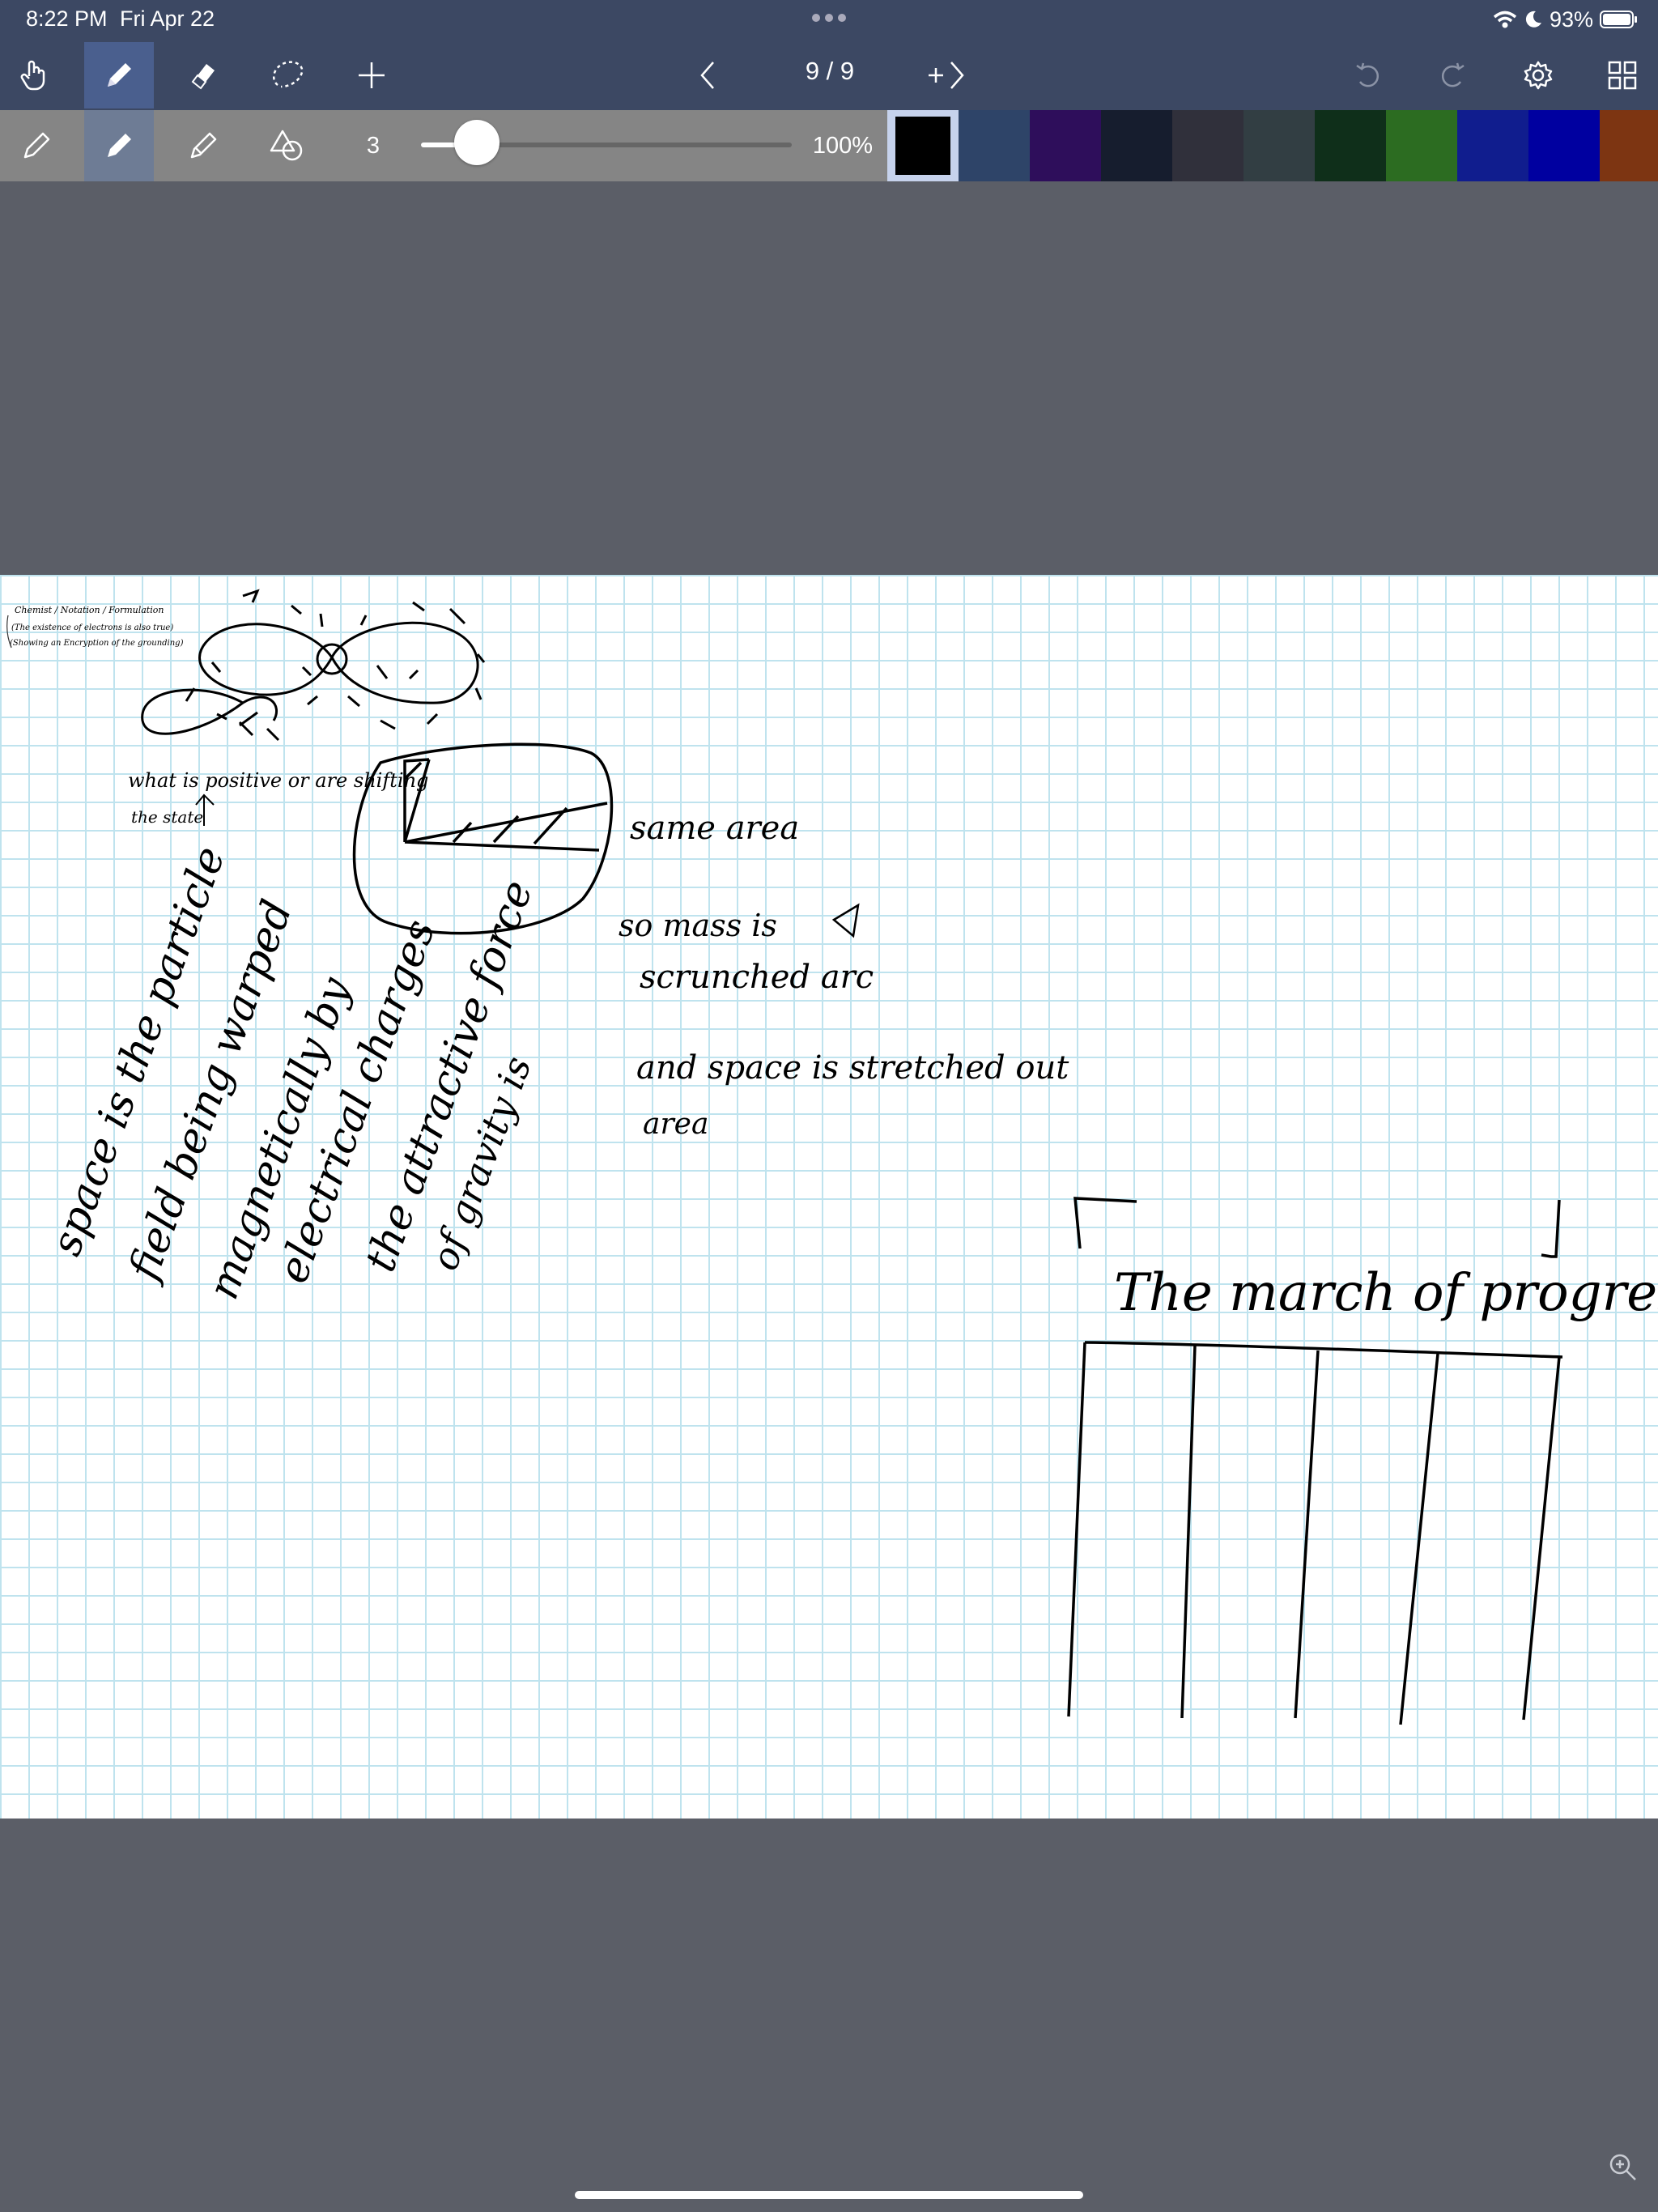 Image resolution: width=1658 pixels, height=2212 pixels. Describe the element at coordinates (476, 142) in the screenshot. I see `stroke-width-slider-thumb` at that location.